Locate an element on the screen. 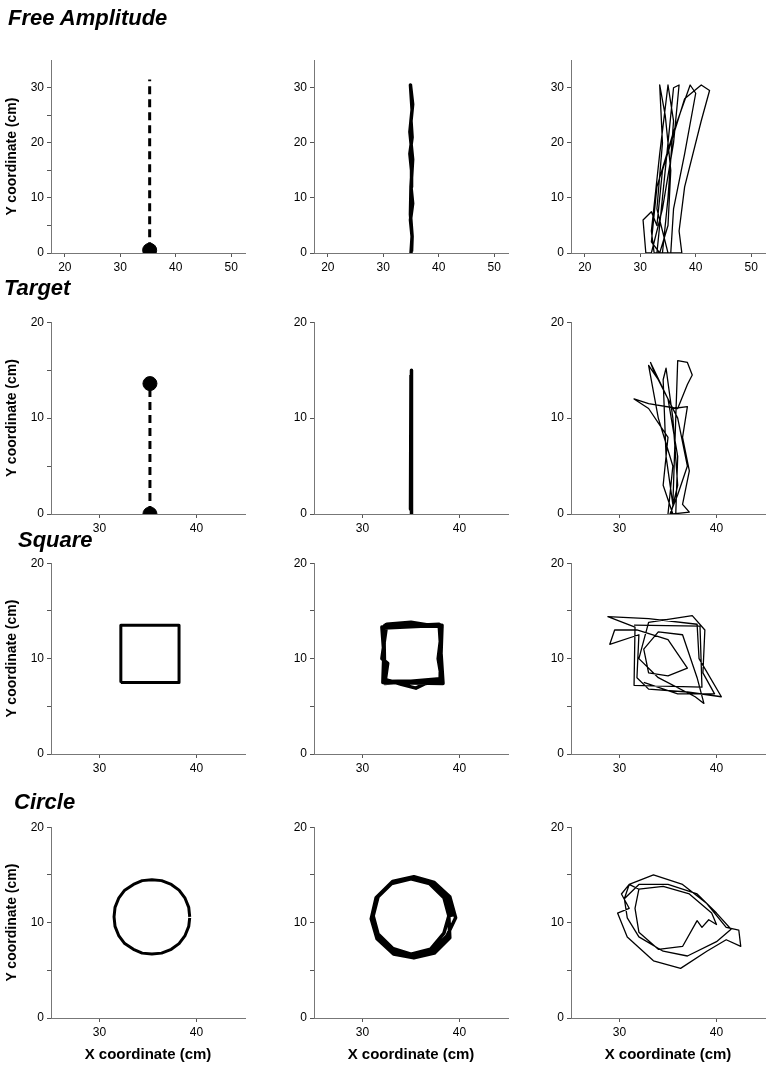 The image size is (768, 1066). chart-title: Square is located at coordinates (55, 540).